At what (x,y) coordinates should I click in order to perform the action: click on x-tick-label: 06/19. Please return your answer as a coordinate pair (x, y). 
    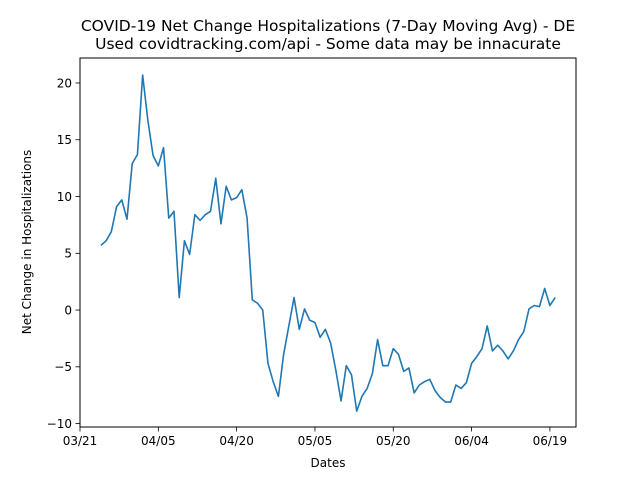
    Looking at the image, I should click on (550, 441).